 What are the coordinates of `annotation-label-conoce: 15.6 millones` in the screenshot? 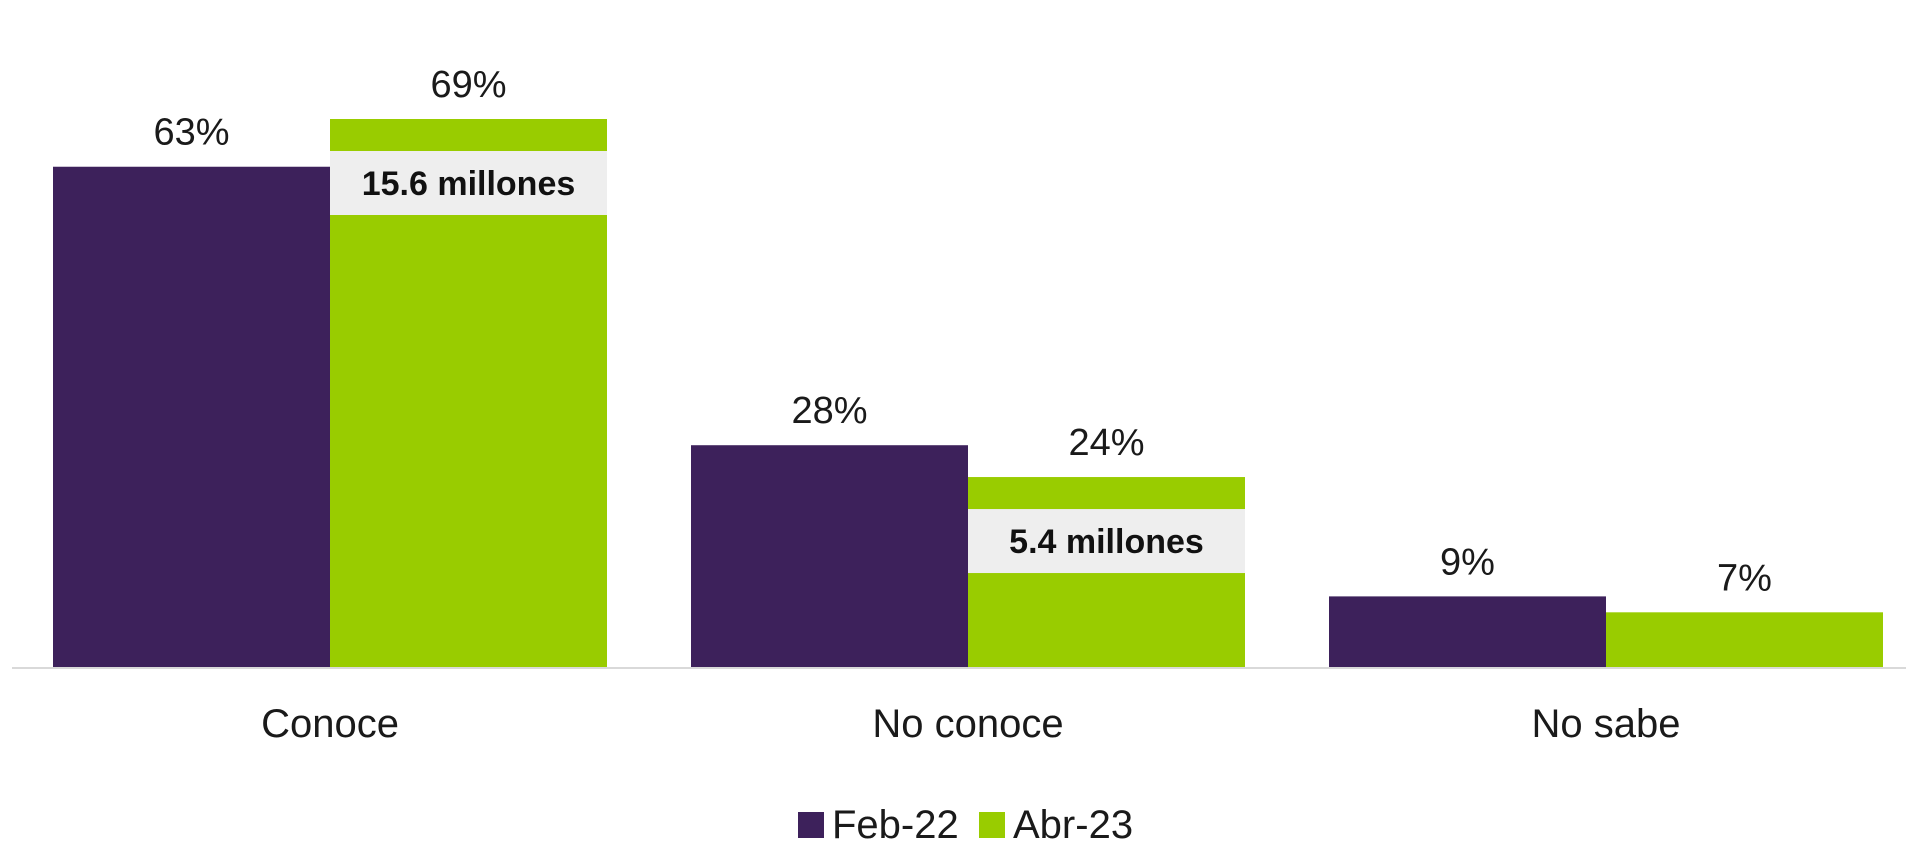 It's located at (469, 184).